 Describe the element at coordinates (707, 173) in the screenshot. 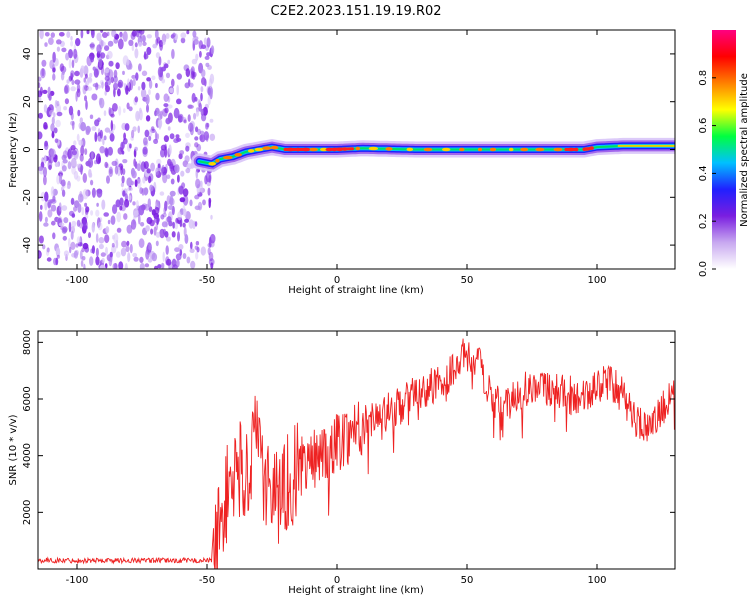

I see `colorbar-ticks: 0.0 0.2 0.4 0.6 0.8` at that location.